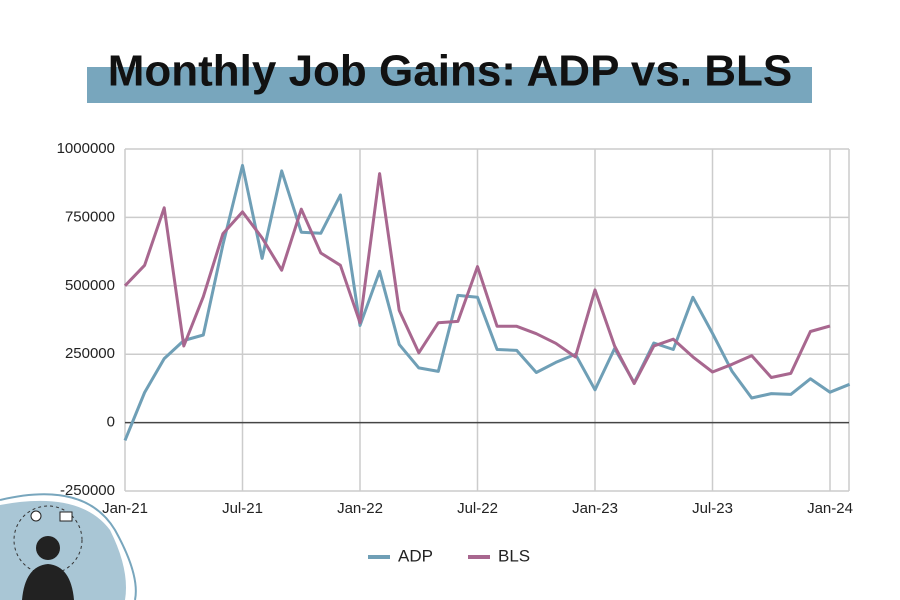 Image resolution: width=900 pixels, height=600 pixels. Describe the element at coordinates (595, 508) in the screenshot. I see `x-tick-label: Jan-23` at that location.